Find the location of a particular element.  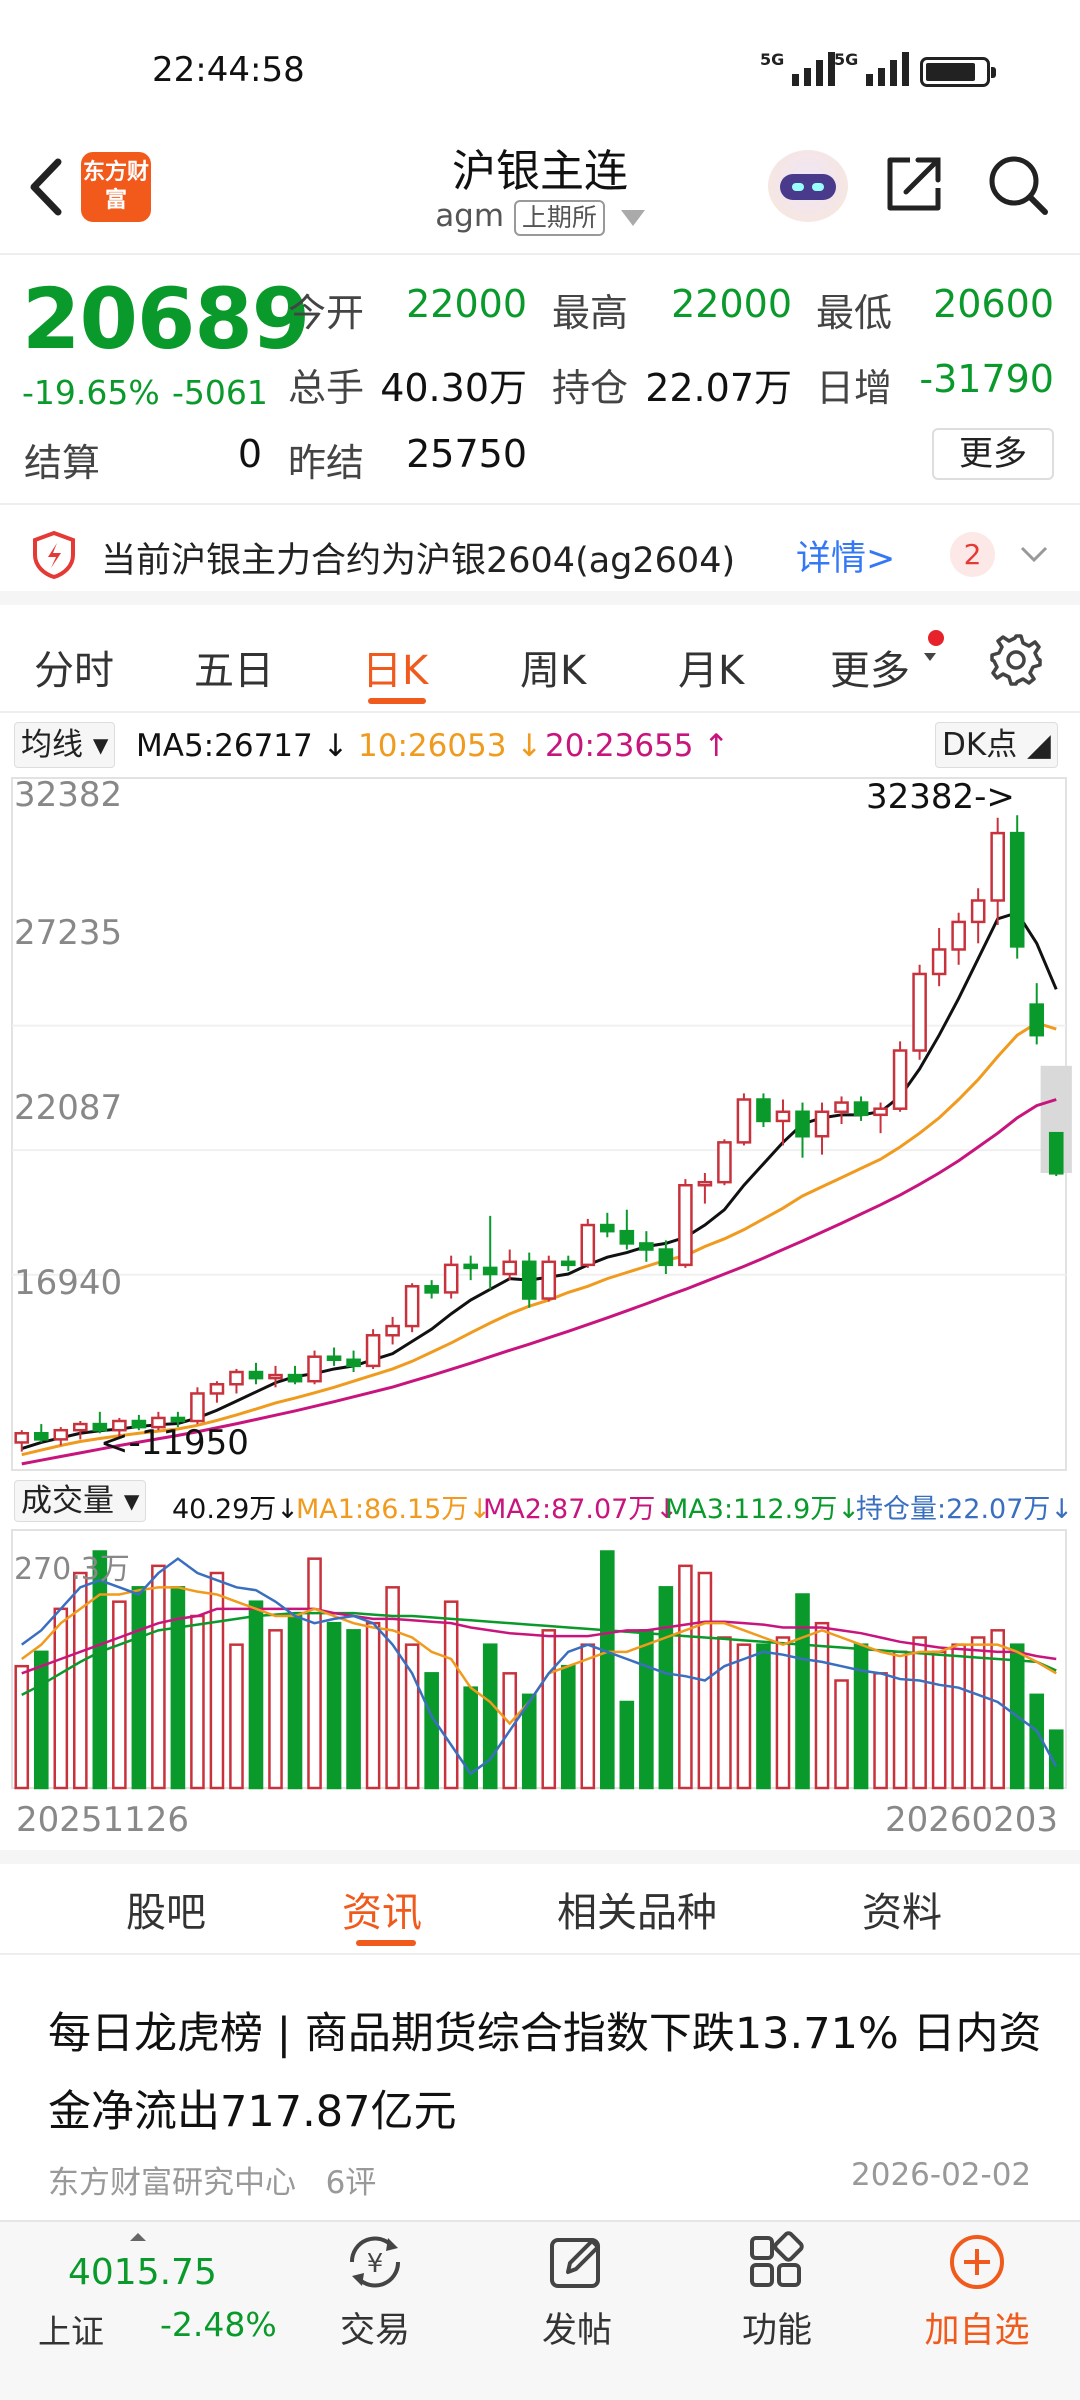

indicator-selector: 均线 ▾ is located at coordinates (65, 745).